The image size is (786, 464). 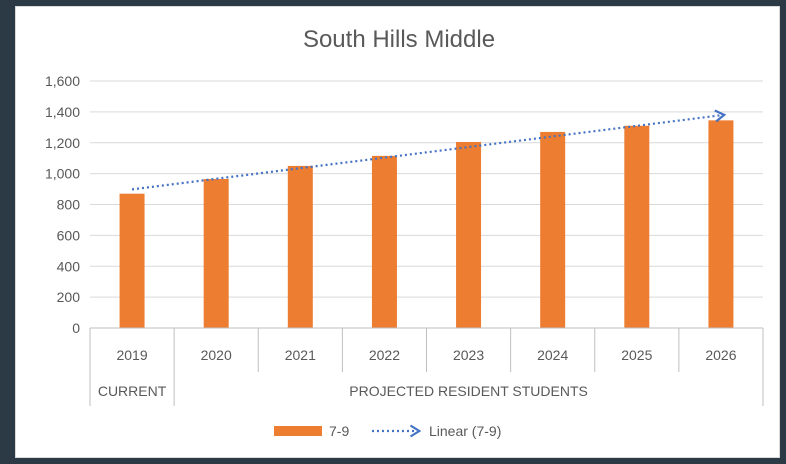 I want to click on legend-label: Linear (7-9), so click(x=465, y=431).